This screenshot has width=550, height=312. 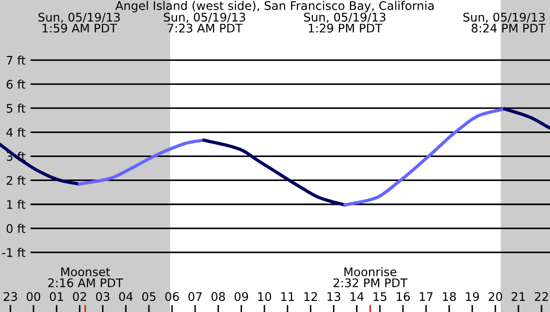 I want to click on x-tick-label: 03, so click(x=103, y=296).